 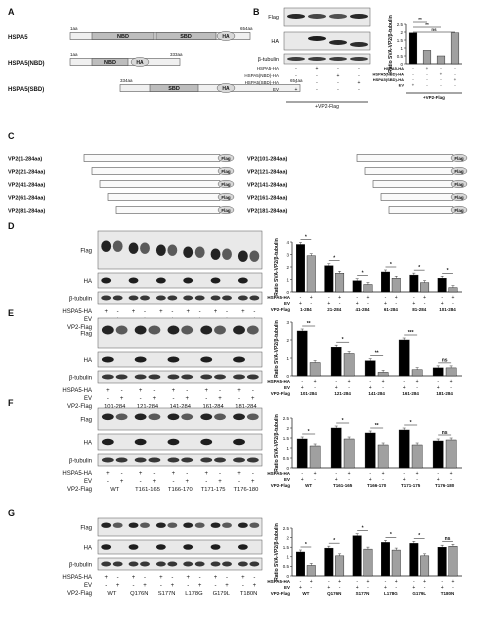 I want to click on panel-label-D: D, so click(x=11, y=226).